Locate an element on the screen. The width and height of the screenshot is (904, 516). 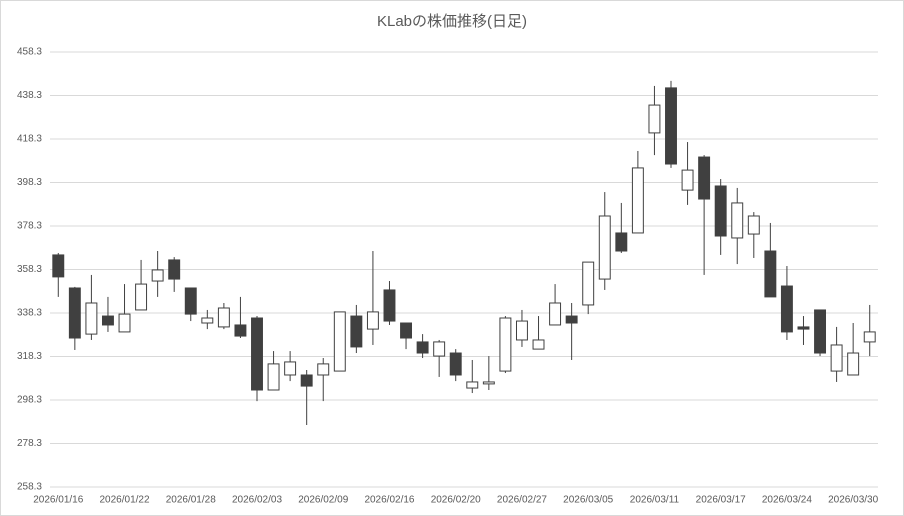
y-tick-label: 418.3 is located at coordinates (29, 139).